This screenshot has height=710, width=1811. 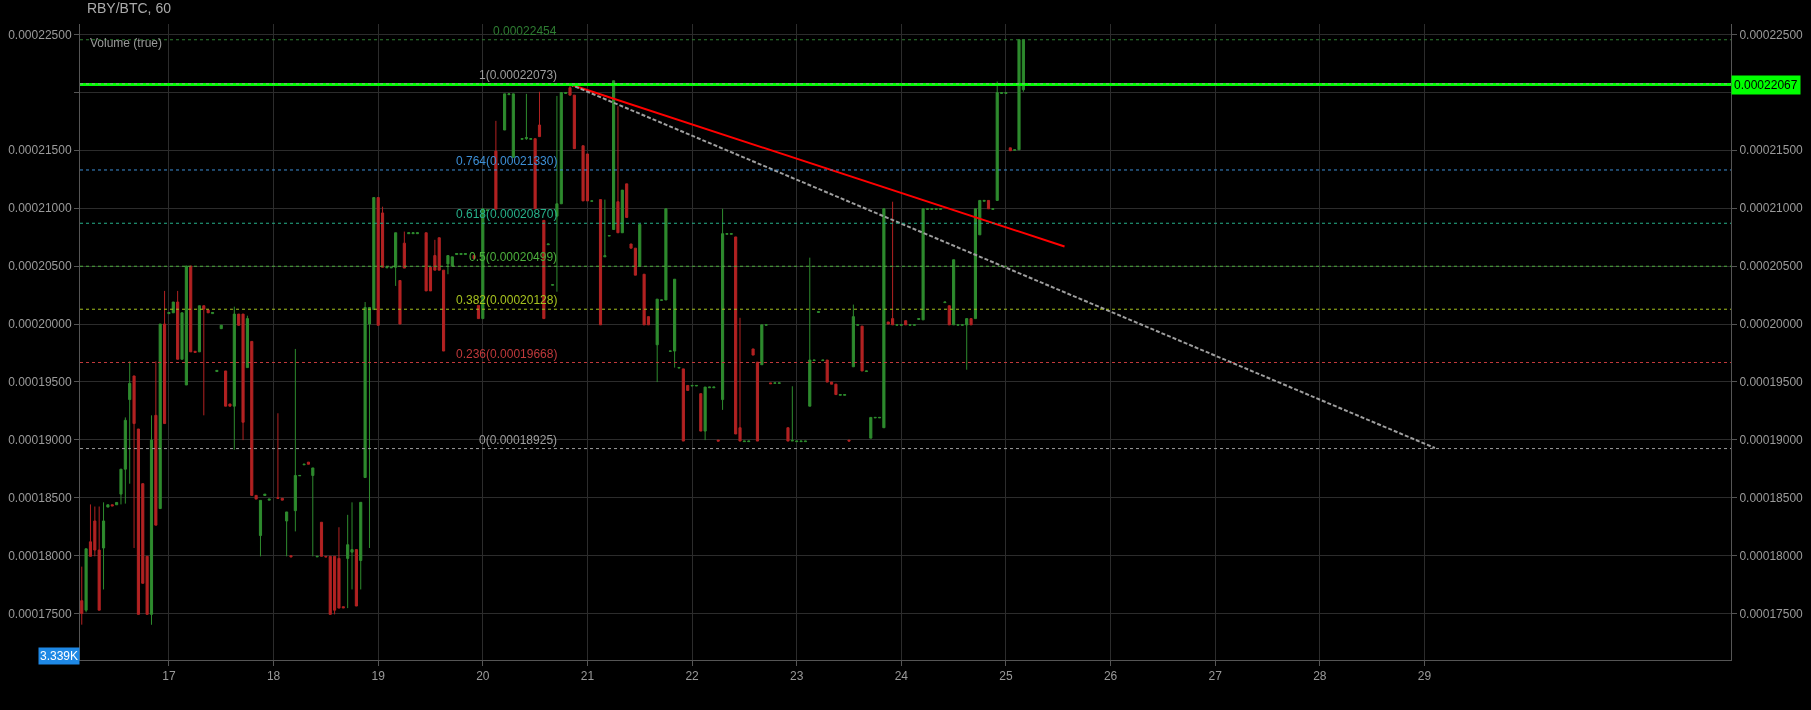 I want to click on x-tick-label: 18, so click(x=273, y=676).